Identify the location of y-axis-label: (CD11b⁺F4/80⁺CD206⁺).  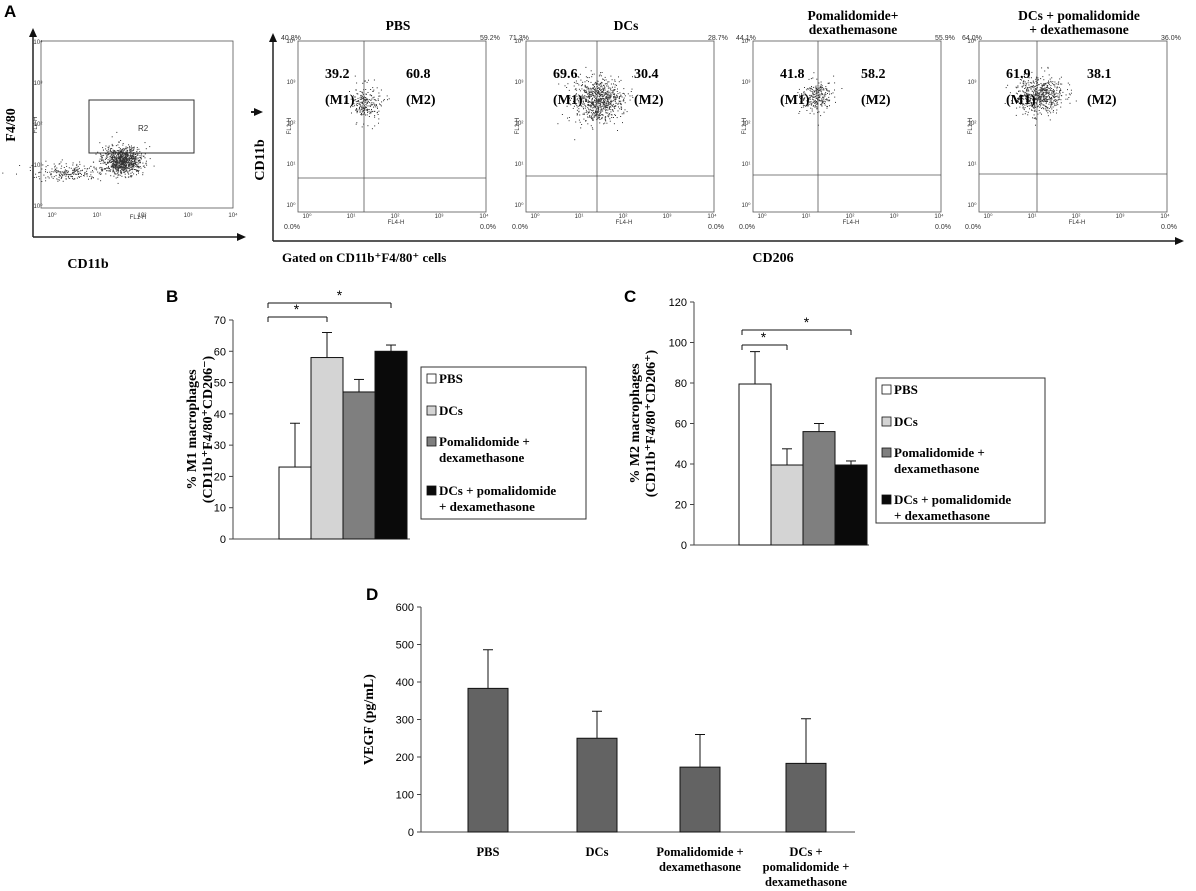
(651, 423).